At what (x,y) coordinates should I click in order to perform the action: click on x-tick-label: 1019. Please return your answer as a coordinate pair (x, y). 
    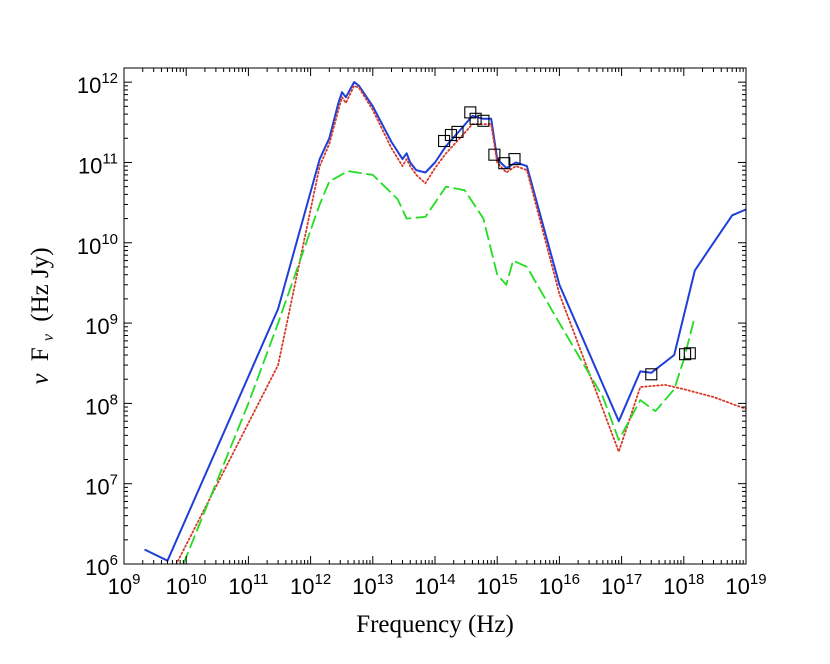
    Looking at the image, I should click on (745, 585).